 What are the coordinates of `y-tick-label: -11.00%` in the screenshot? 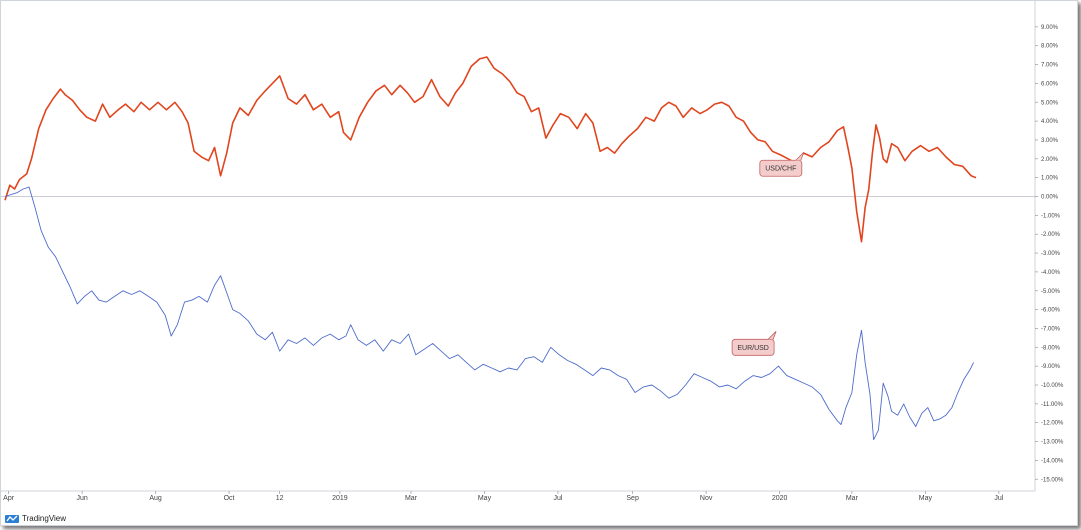 It's located at (1052, 405).